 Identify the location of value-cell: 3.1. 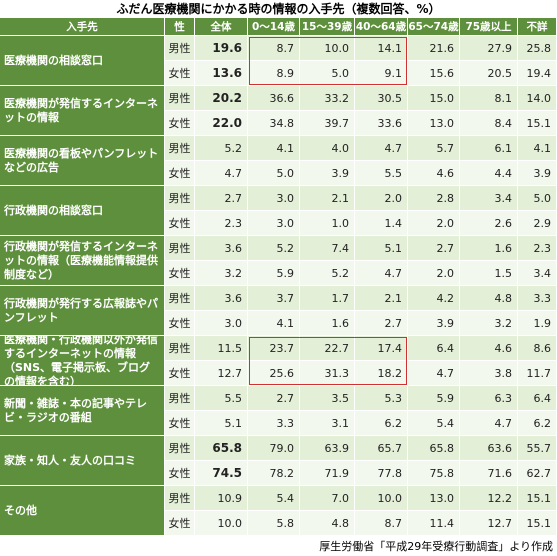
(327, 423).